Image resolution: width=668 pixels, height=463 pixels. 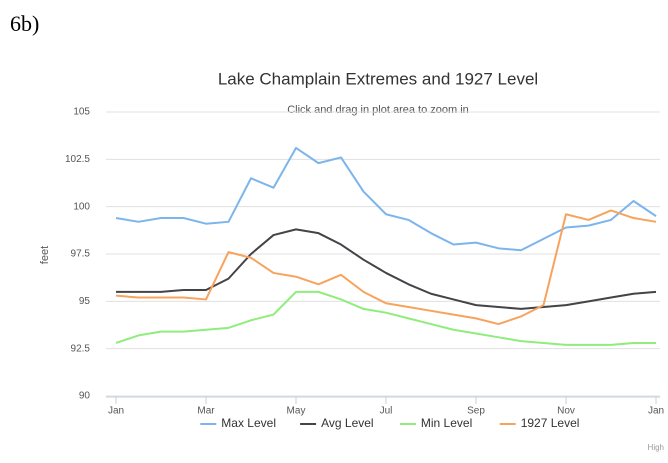 What do you see at coordinates (248, 423) in the screenshot?
I see `legend-label: Max Level` at bounding box center [248, 423].